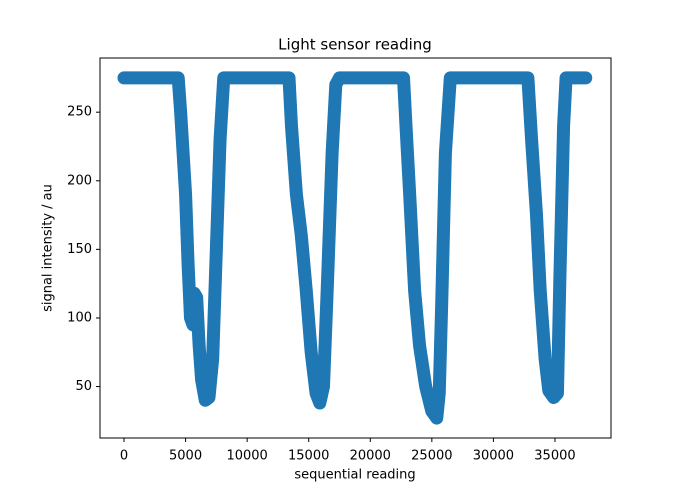 The height and width of the screenshot is (494, 695). I want to click on x-axis-label: sequential reading, so click(354, 475).